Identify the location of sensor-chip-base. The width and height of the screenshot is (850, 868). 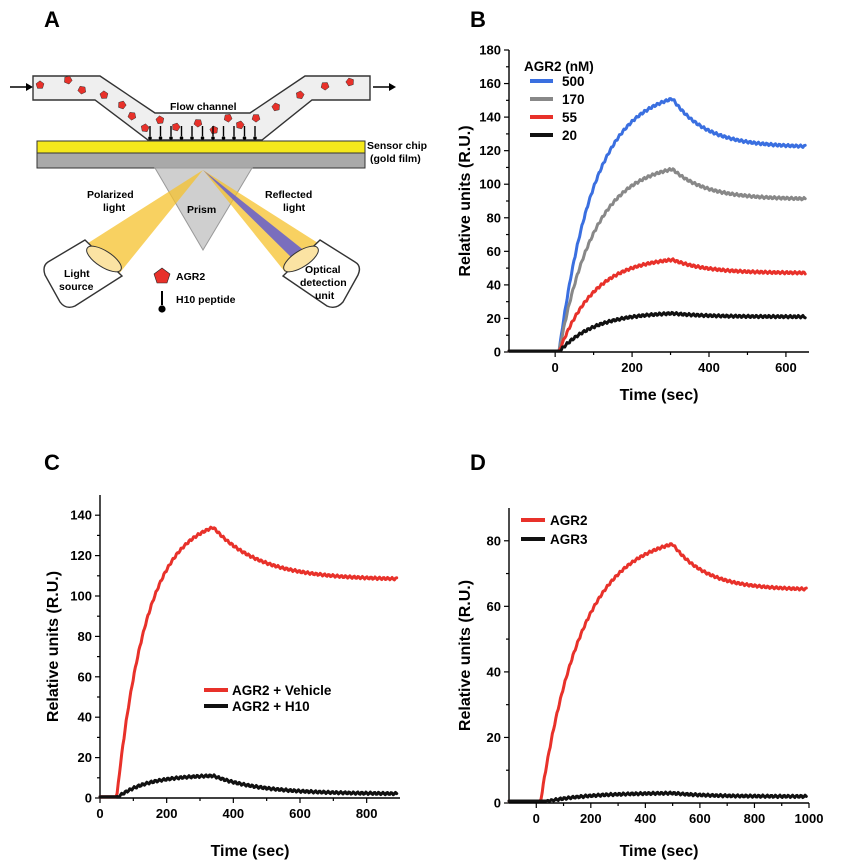
(201, 160).